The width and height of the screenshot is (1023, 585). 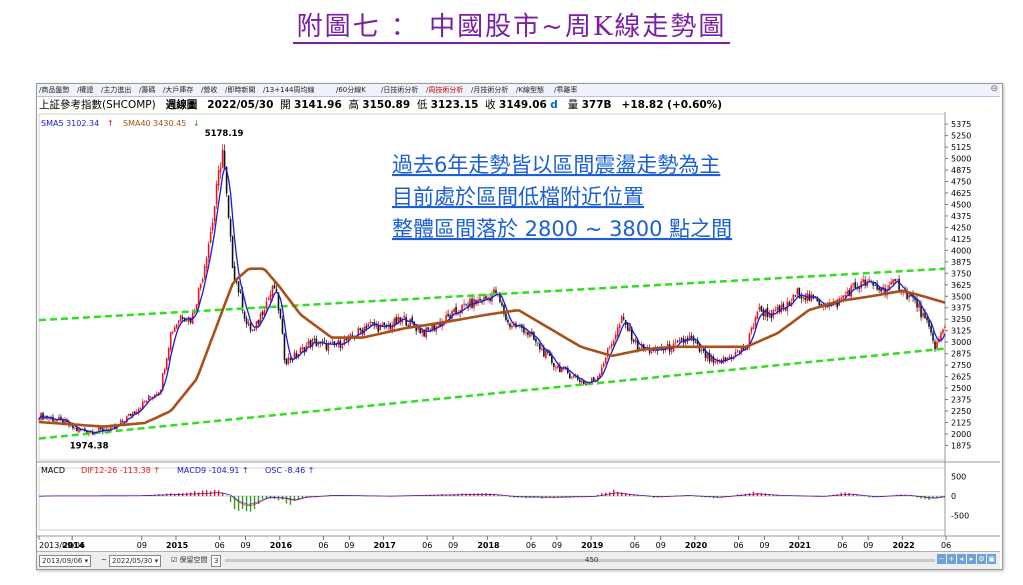 I want to click on tab-3: /籌碼, so click(x=147, y=90).